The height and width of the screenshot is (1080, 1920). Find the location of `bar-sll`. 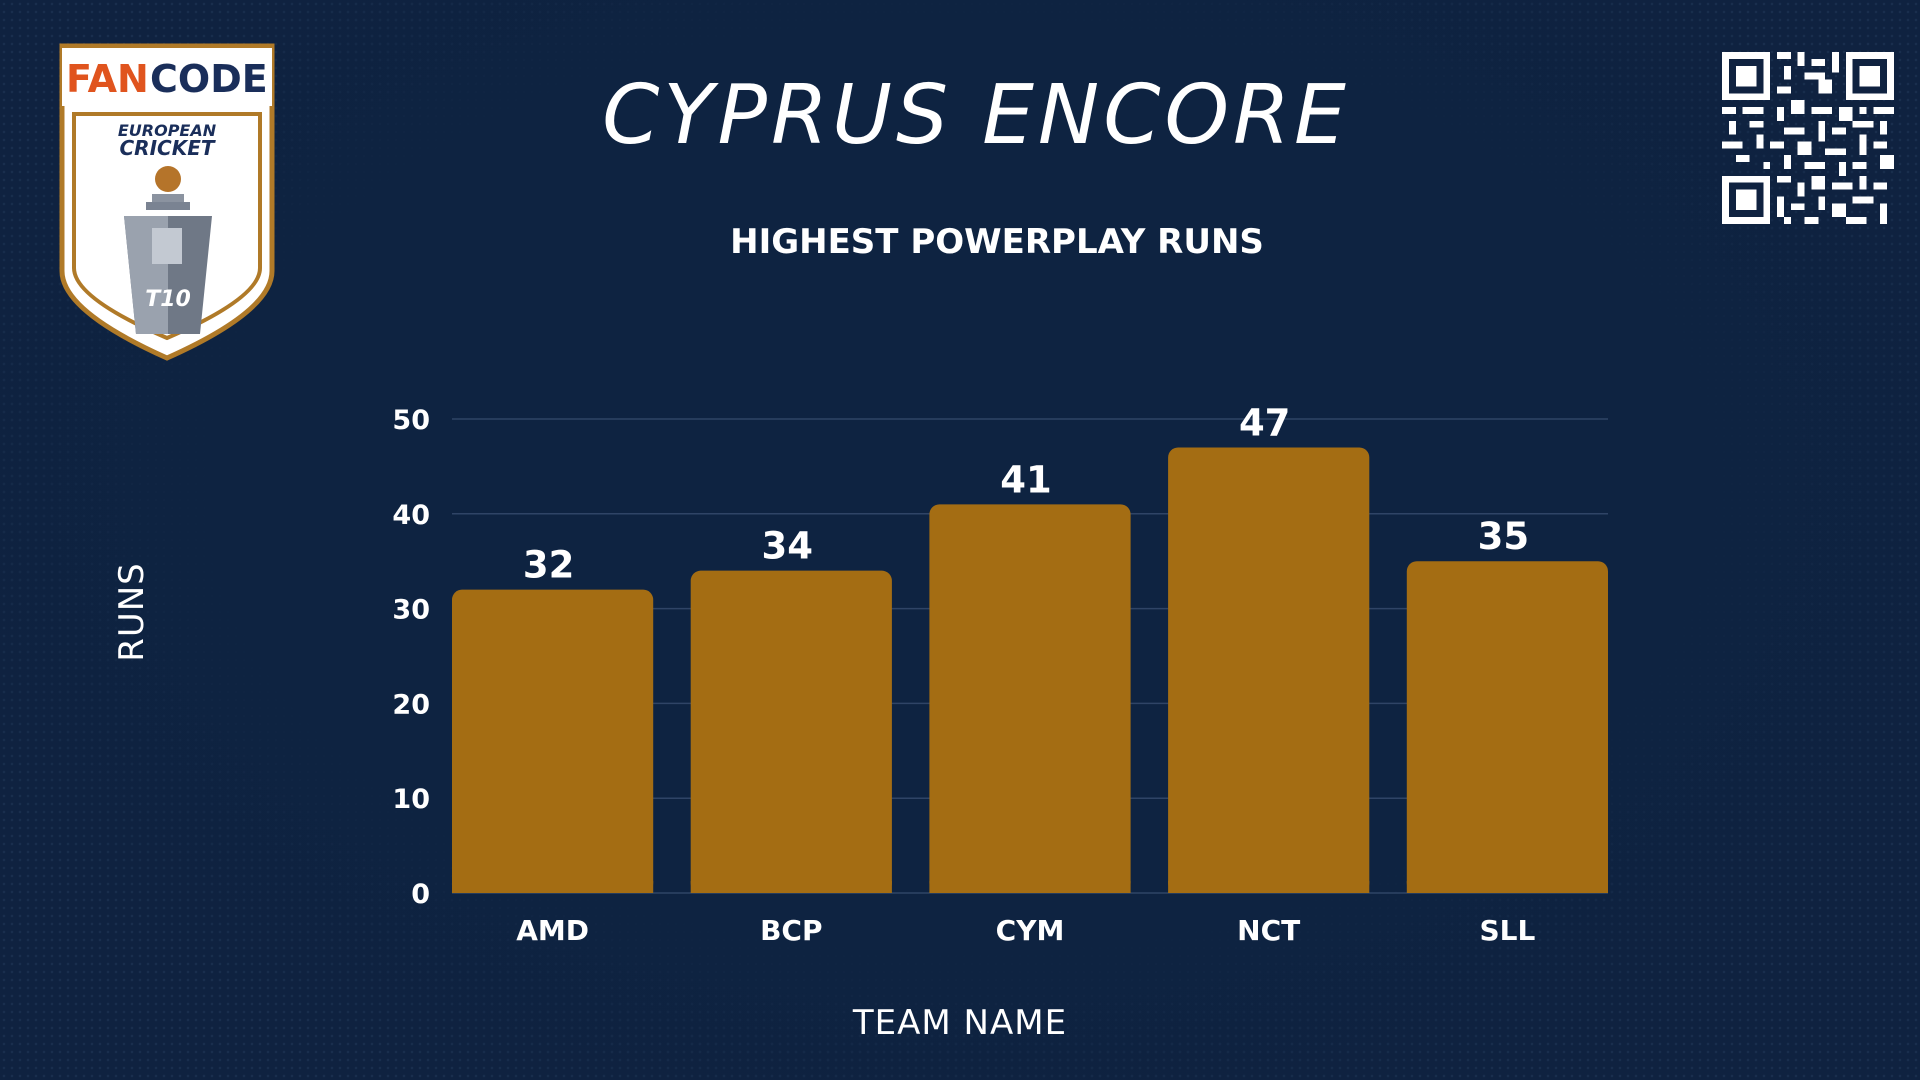

bar-sll is located at coordinates (1507, 727).